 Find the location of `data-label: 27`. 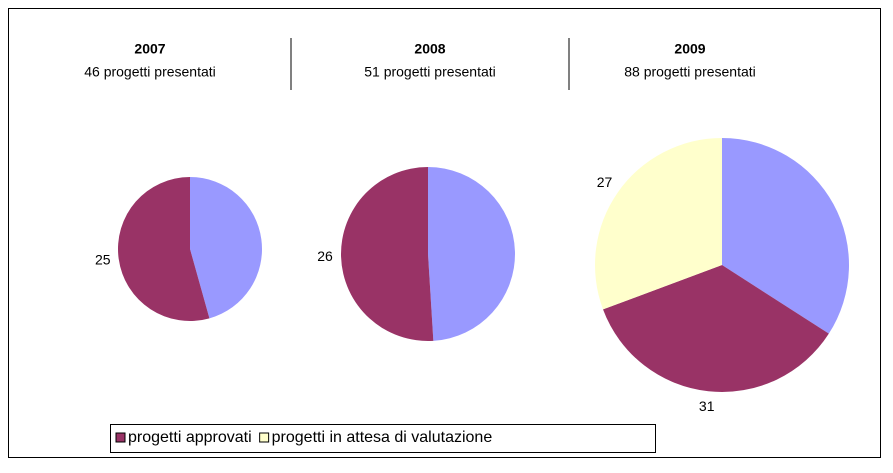

data-label: 27 is located at coordinates (605, 182).